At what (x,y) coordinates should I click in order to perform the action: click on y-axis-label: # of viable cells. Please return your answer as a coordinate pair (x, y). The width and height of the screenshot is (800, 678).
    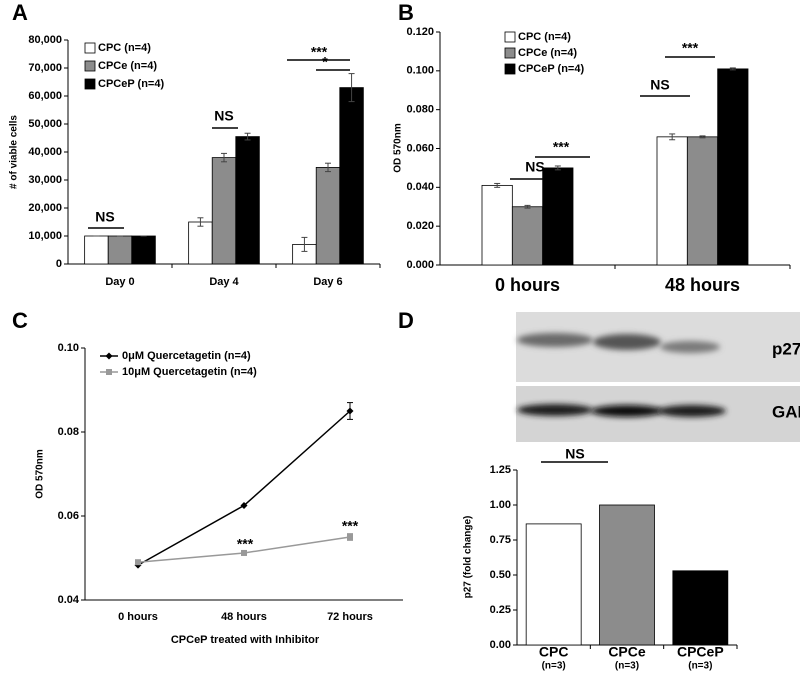
    Looking at the image, I should click on (14, 152).